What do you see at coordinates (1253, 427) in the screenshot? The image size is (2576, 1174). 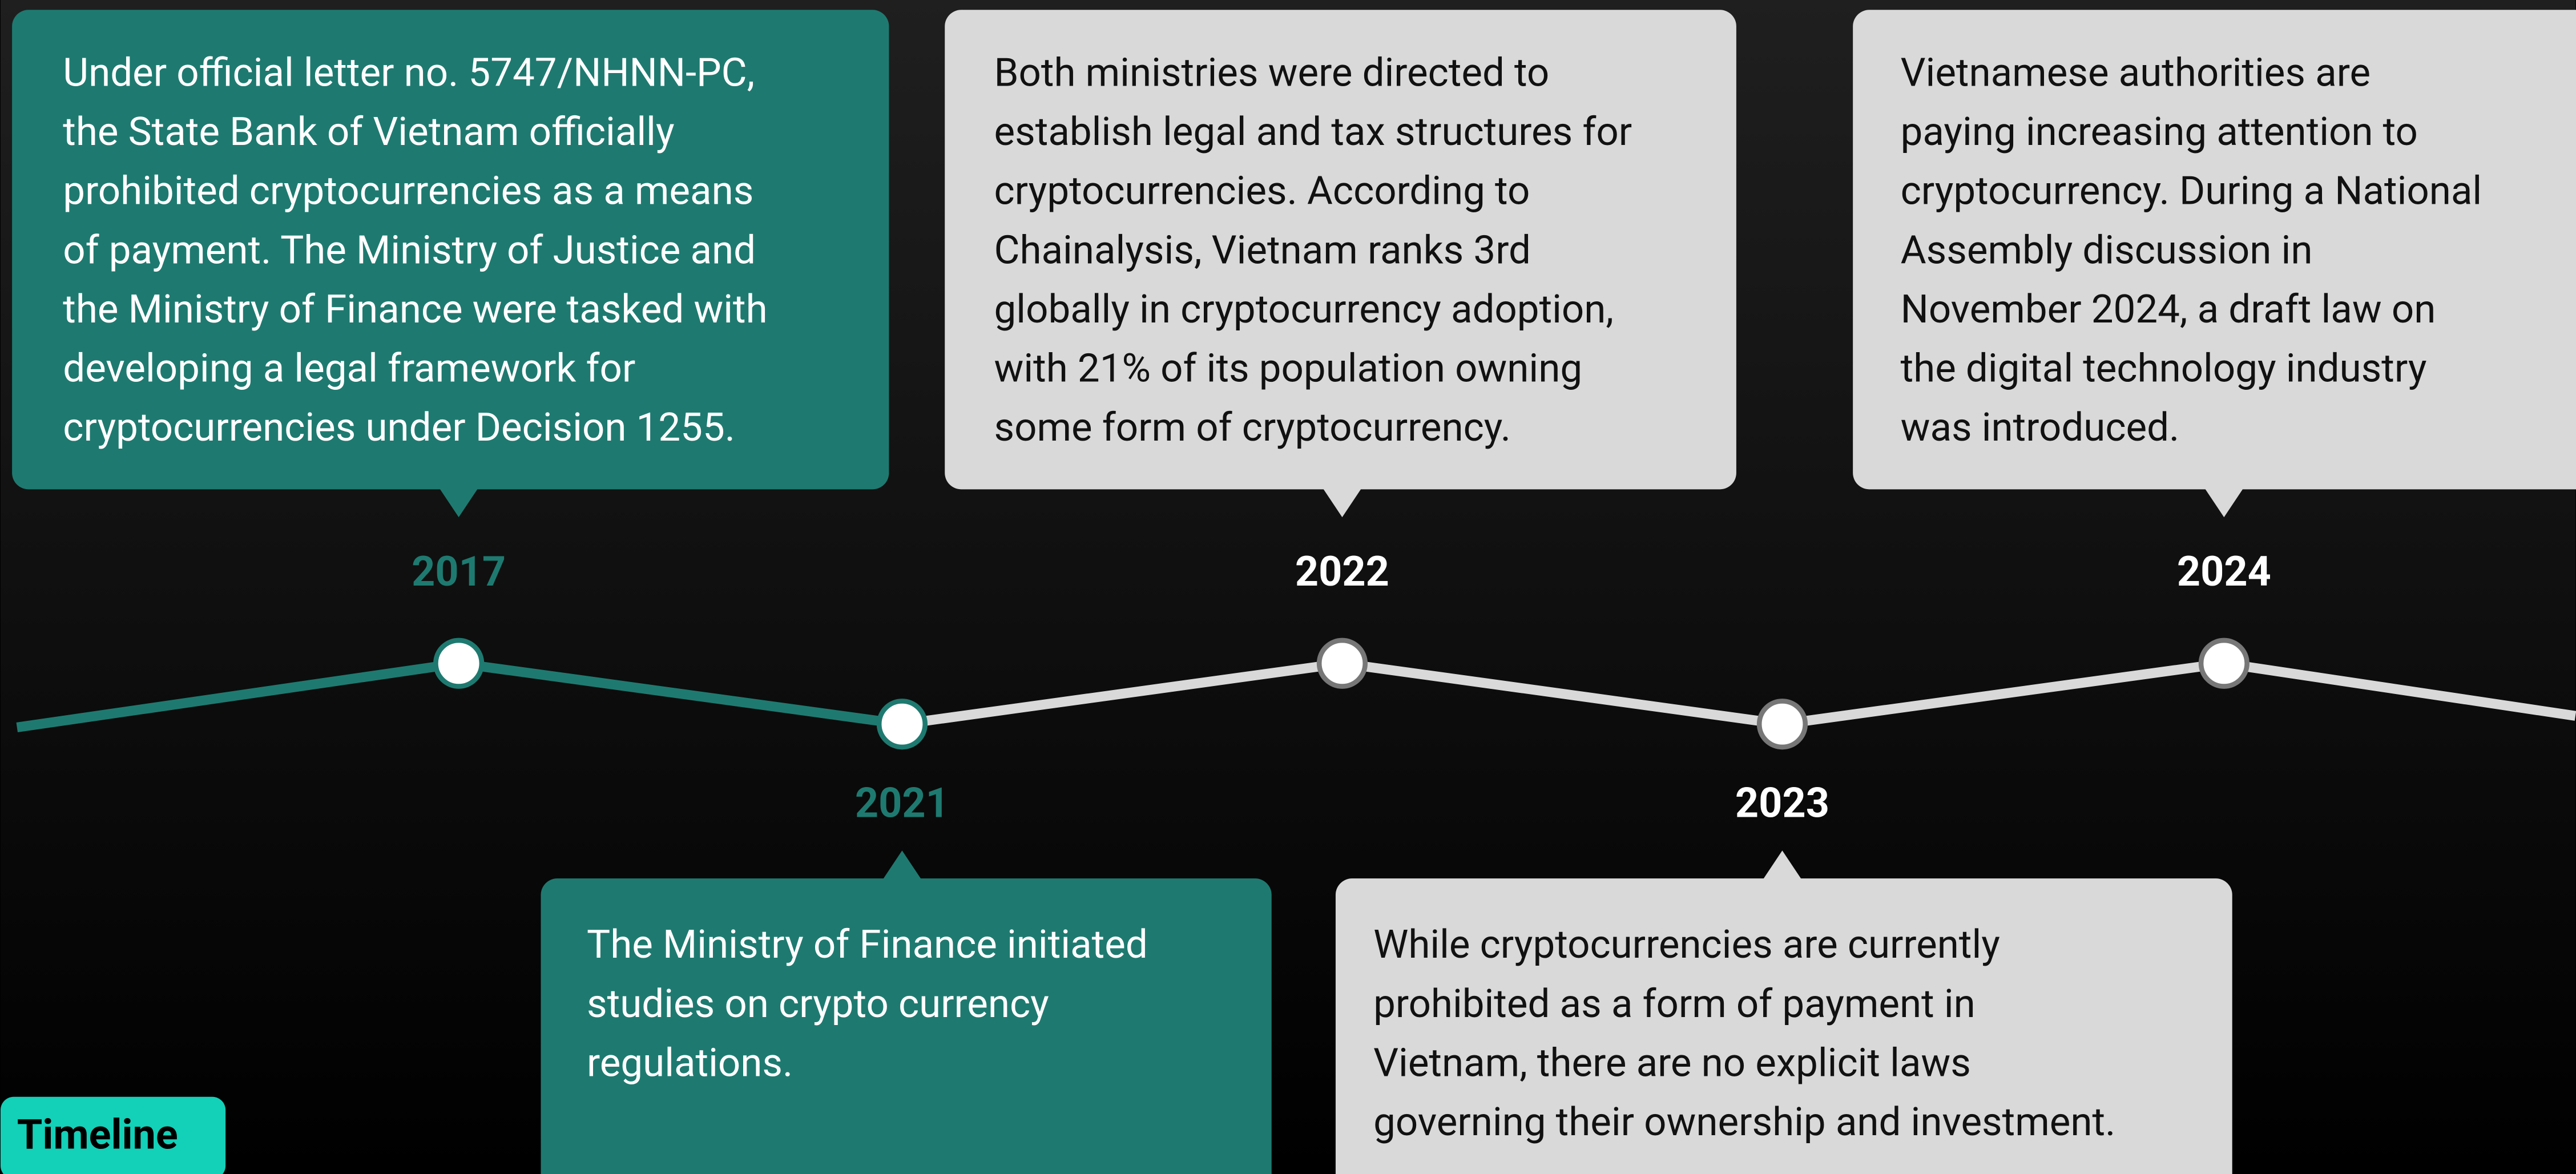 I see `event-text: some form of cryptocurrency.` at bounding box center [1253, 427].